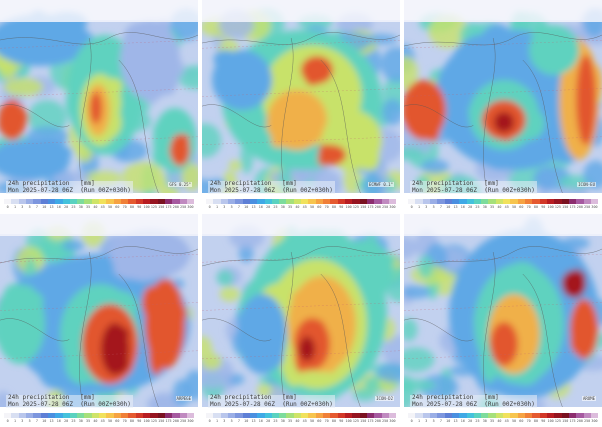 Image resolution: width=602 pixels, height=427 pixels. Describe the element at coordinates (88, 207) in the screenshot. I see `colour-scale-tick: 35` at that location.